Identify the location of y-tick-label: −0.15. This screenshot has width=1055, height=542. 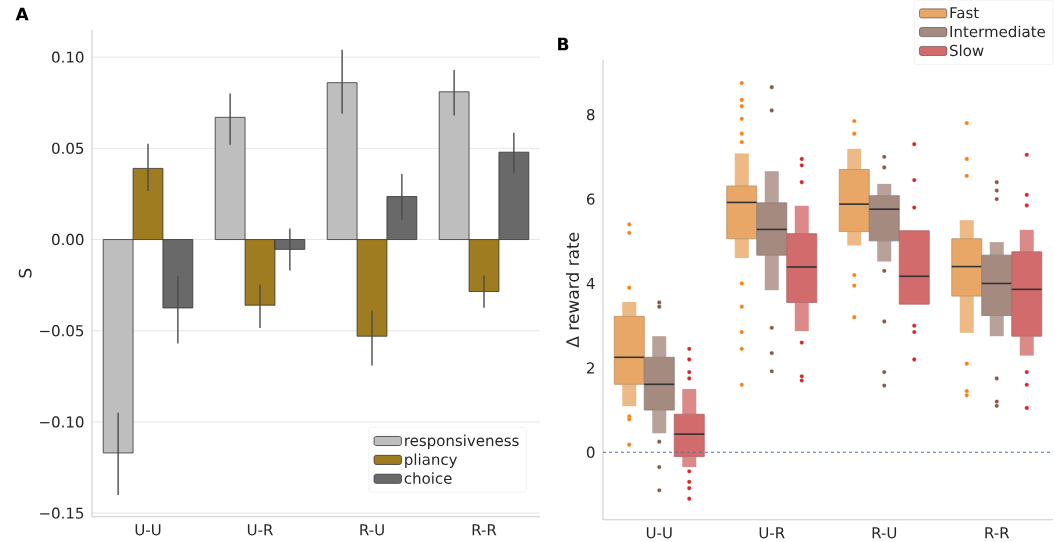
(62, 513).